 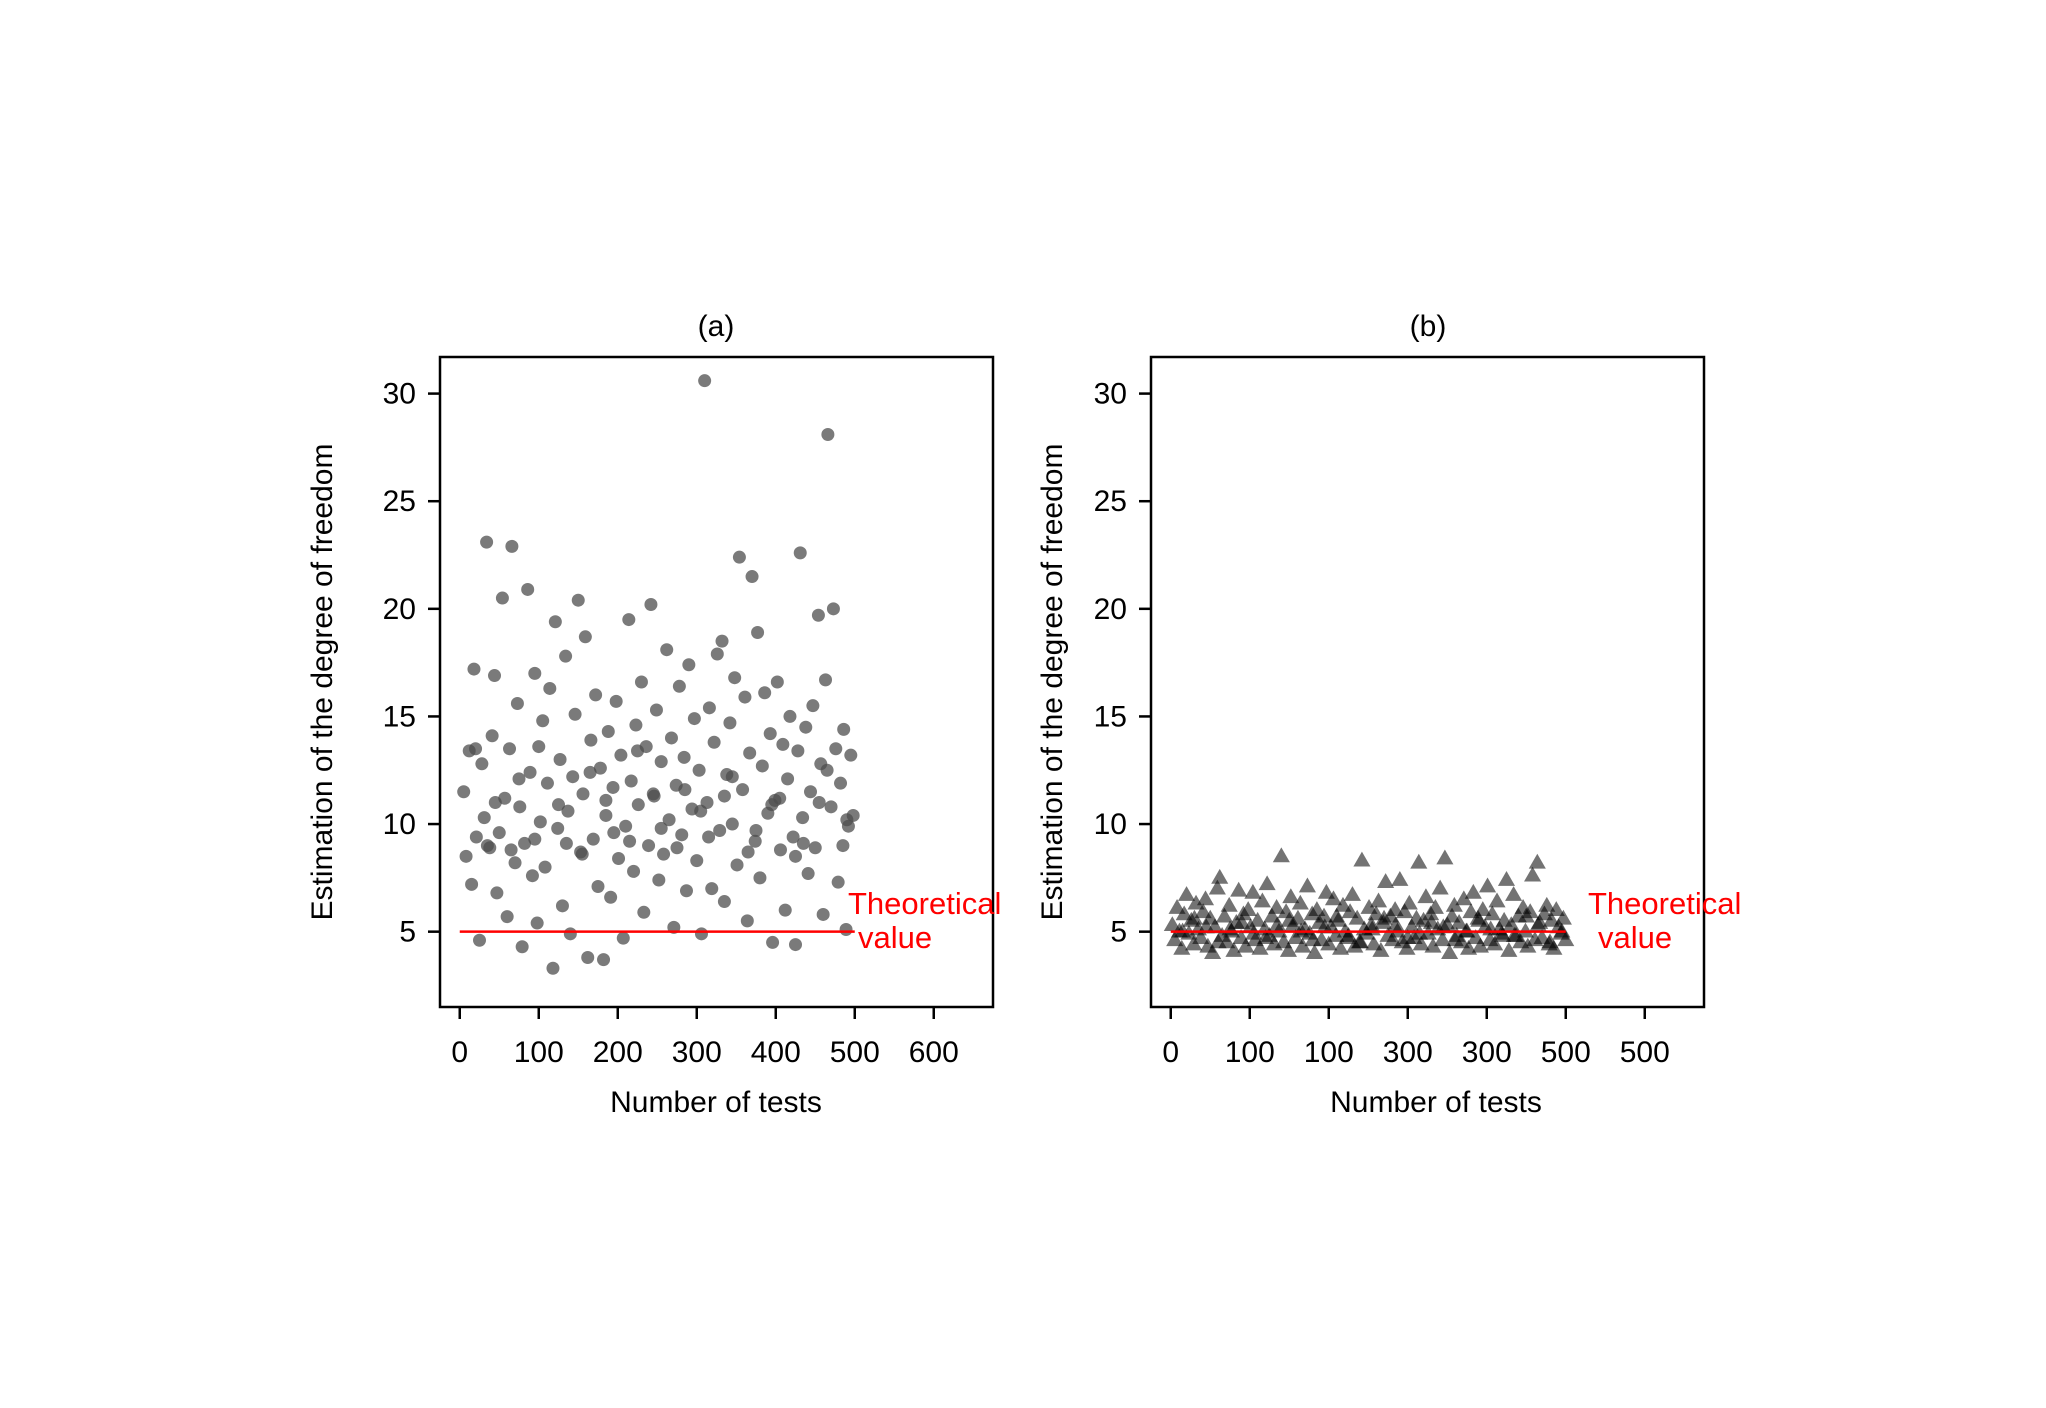 I want to click on data-points-b, so click(x=1369, y=903).